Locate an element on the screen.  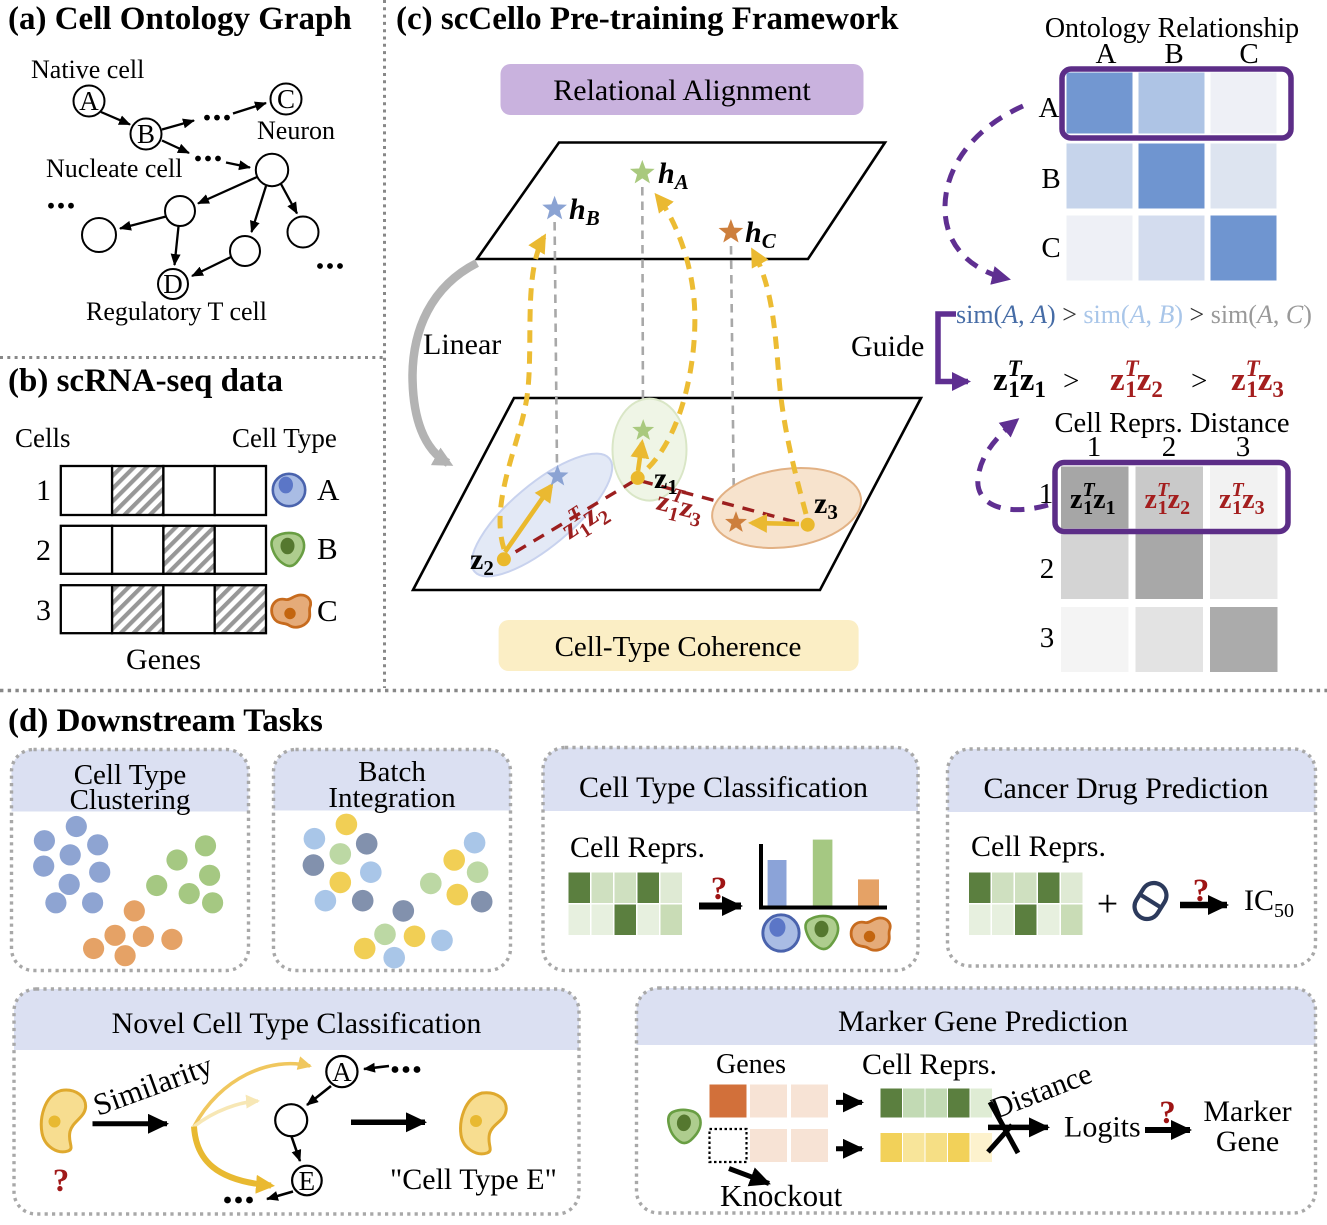
svg-text: hC is located at coordinates (761, 234).